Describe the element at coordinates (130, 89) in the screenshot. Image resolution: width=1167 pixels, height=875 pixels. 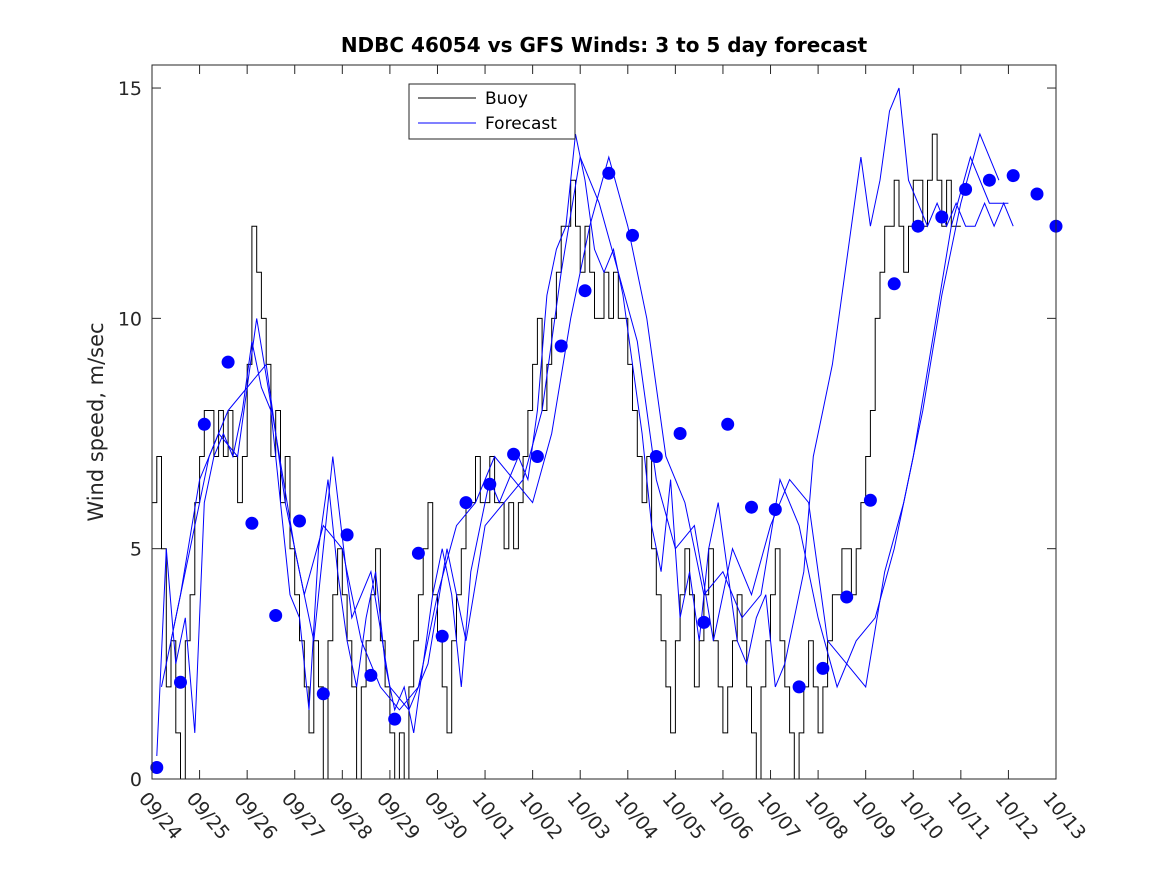
I see `y-tick-label: 15` at that location.